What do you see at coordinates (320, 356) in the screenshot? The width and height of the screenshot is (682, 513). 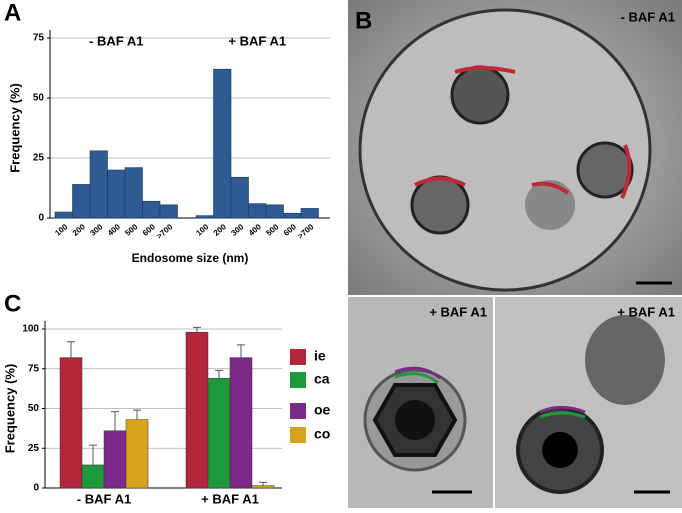 I see `legend-label: ie` at bounding box center [320, 356].